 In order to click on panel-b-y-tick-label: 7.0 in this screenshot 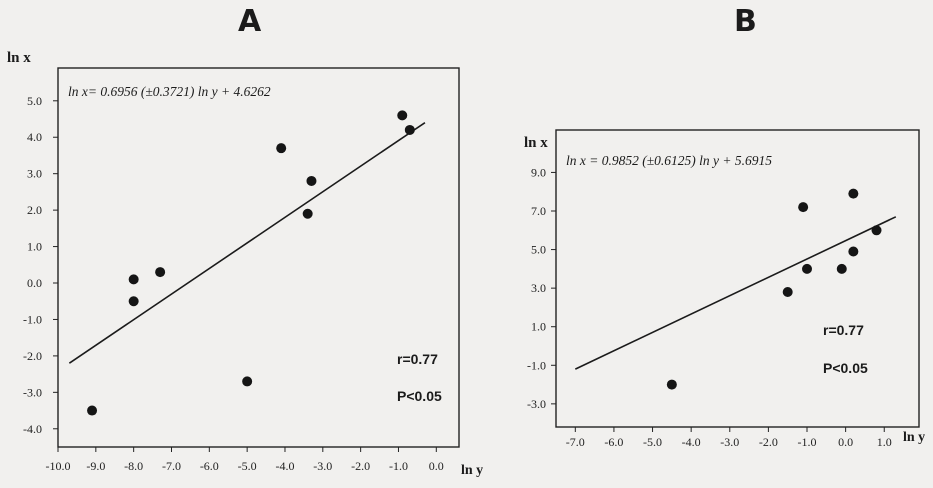, I will do `click(538, 211)`.